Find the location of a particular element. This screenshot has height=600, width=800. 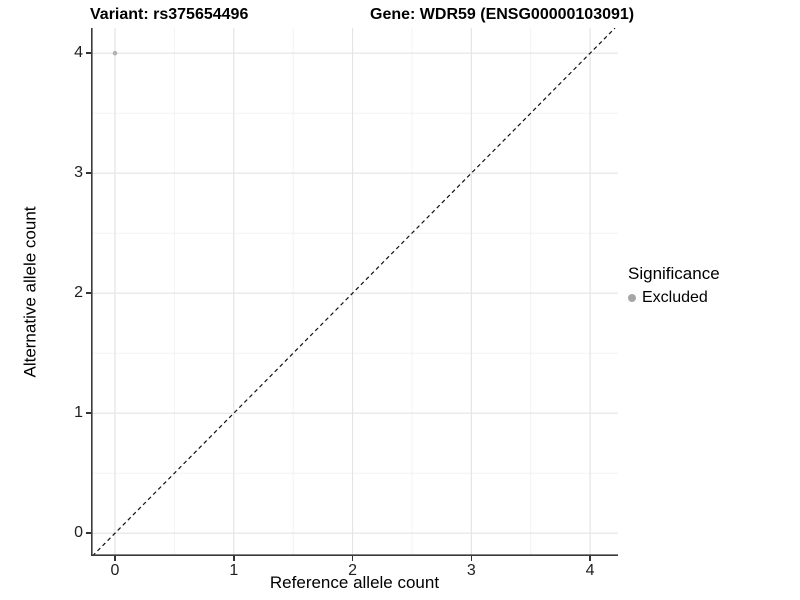

x-tick-label: 4 is located at coordinates (590, 570).